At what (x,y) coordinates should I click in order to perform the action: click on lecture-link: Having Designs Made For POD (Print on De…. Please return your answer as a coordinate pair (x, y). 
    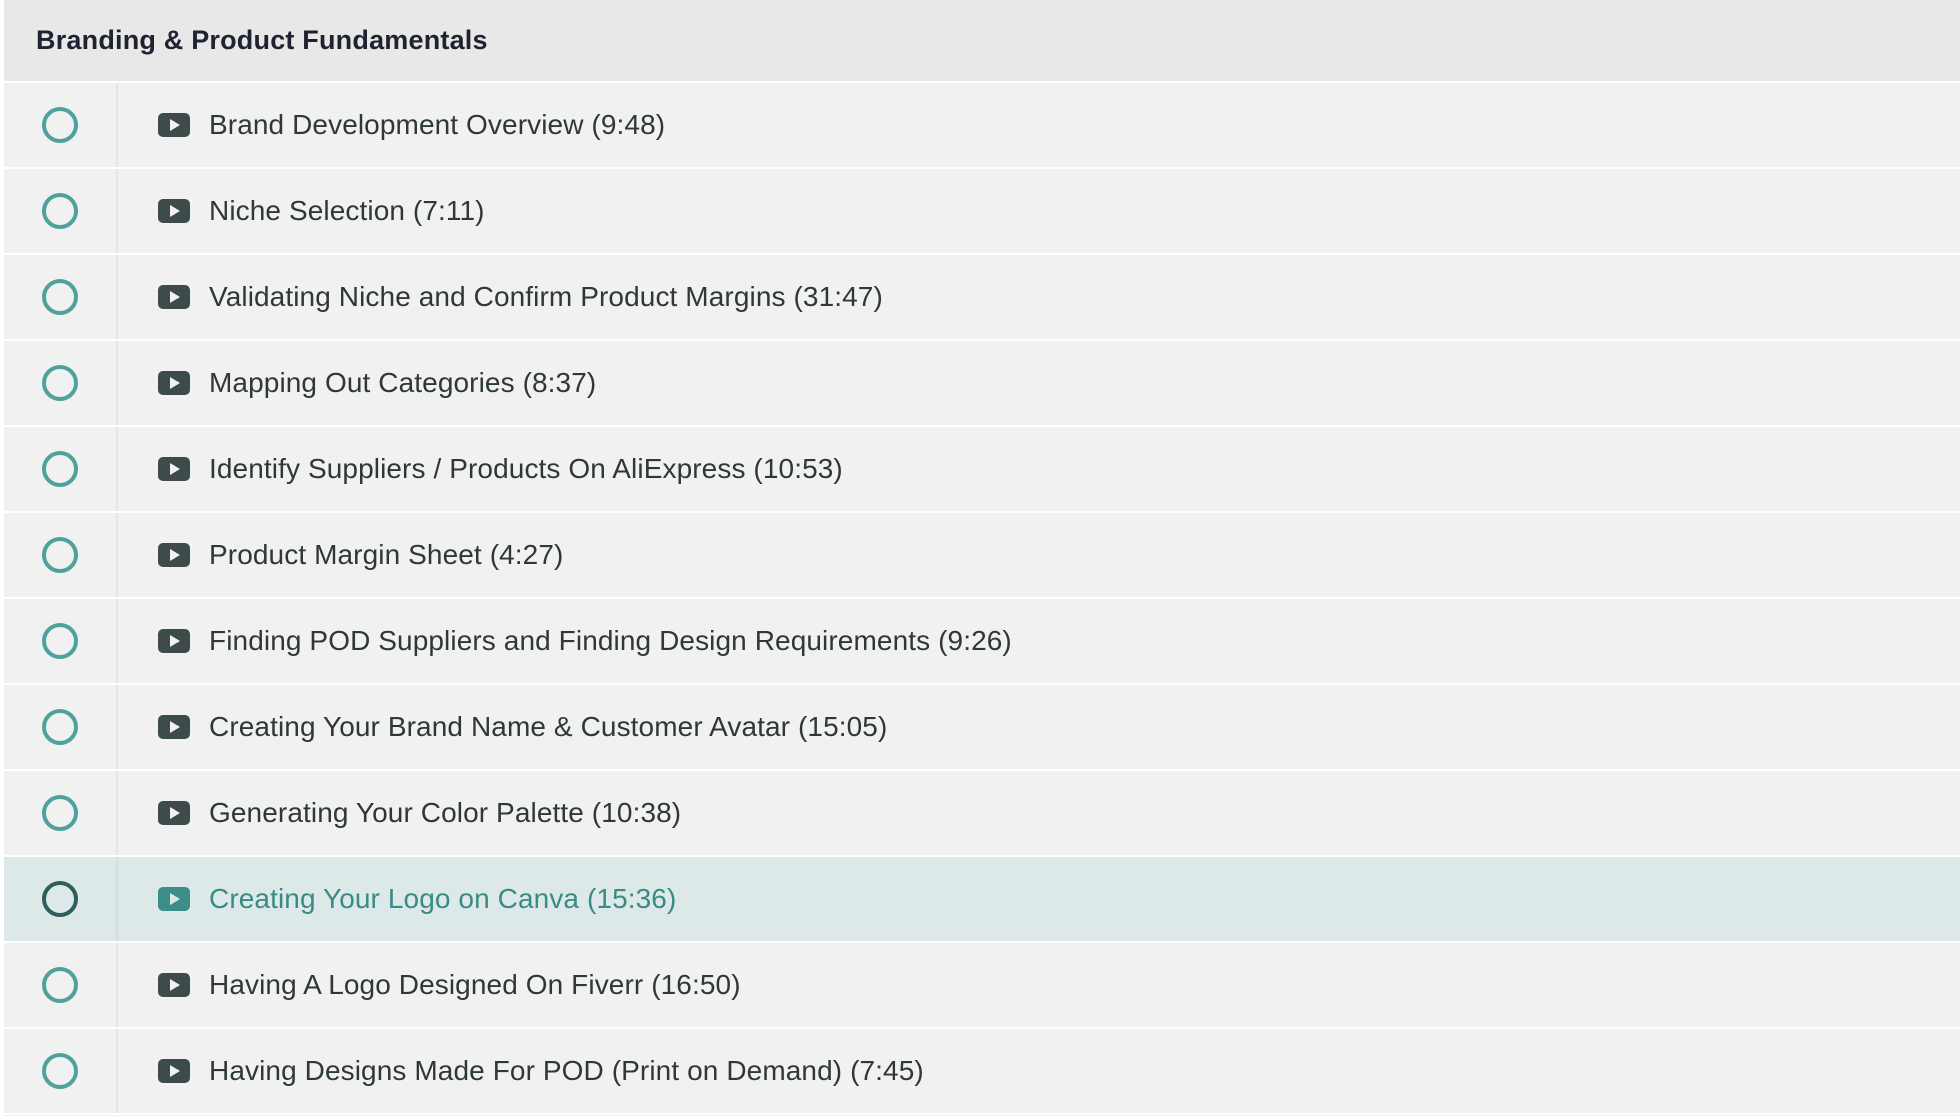
    Looking at the image, I should click on (521, 1071).